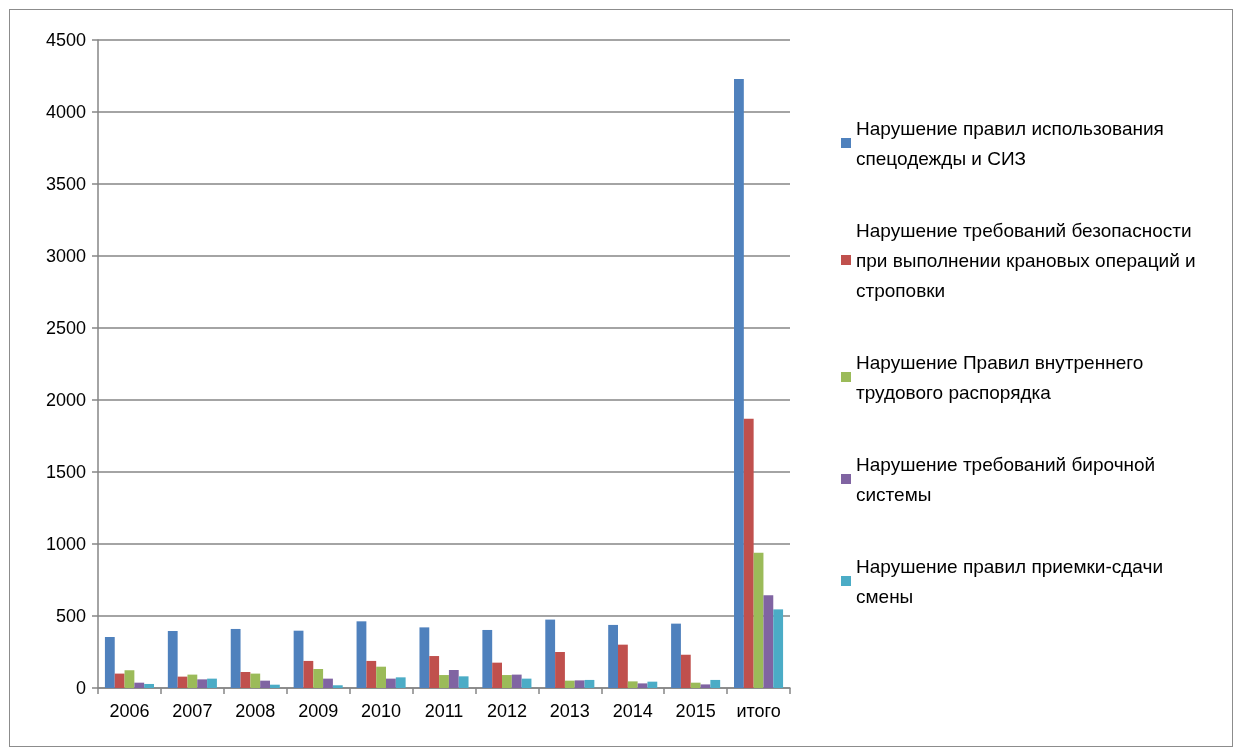 The image size is (1235, 749). I want to click on x-tick-label: 2012, so click(506, 711).